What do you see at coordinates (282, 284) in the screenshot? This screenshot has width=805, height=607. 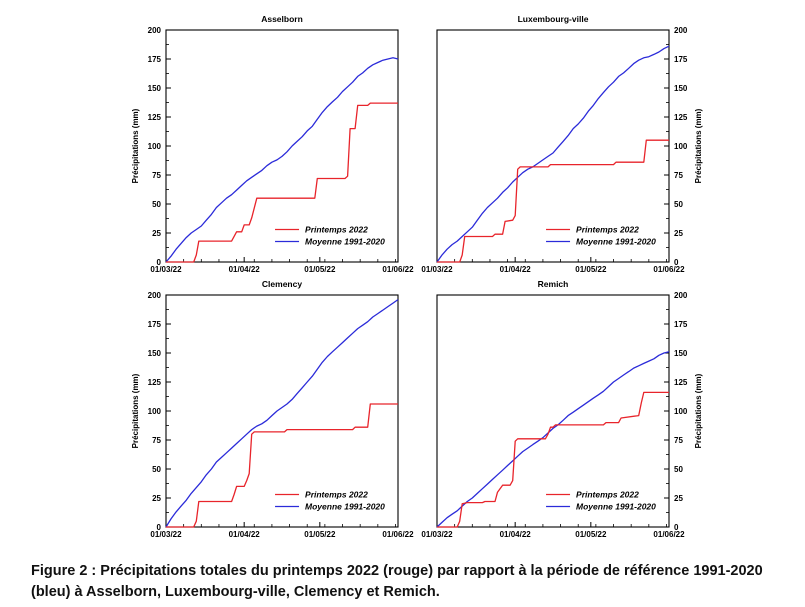 I see `chart-title: Clemency` at bounding box center [282, 284].